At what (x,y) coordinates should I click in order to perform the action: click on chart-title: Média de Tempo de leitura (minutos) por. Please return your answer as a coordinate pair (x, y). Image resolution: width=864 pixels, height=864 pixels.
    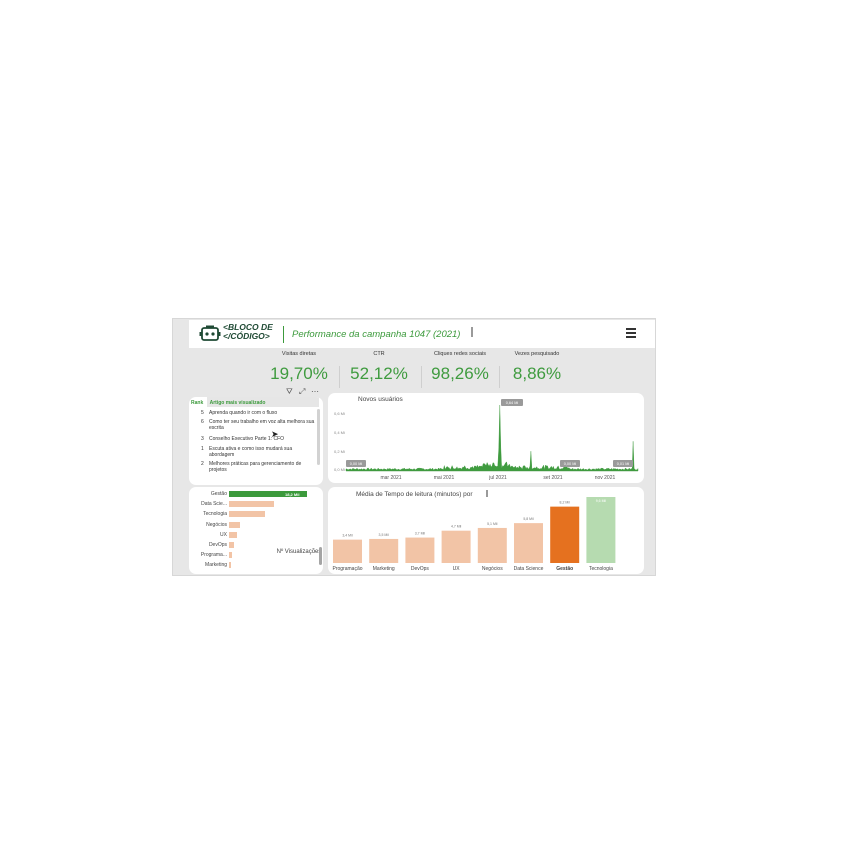
    Looking at the image, I should click on (414, 494).